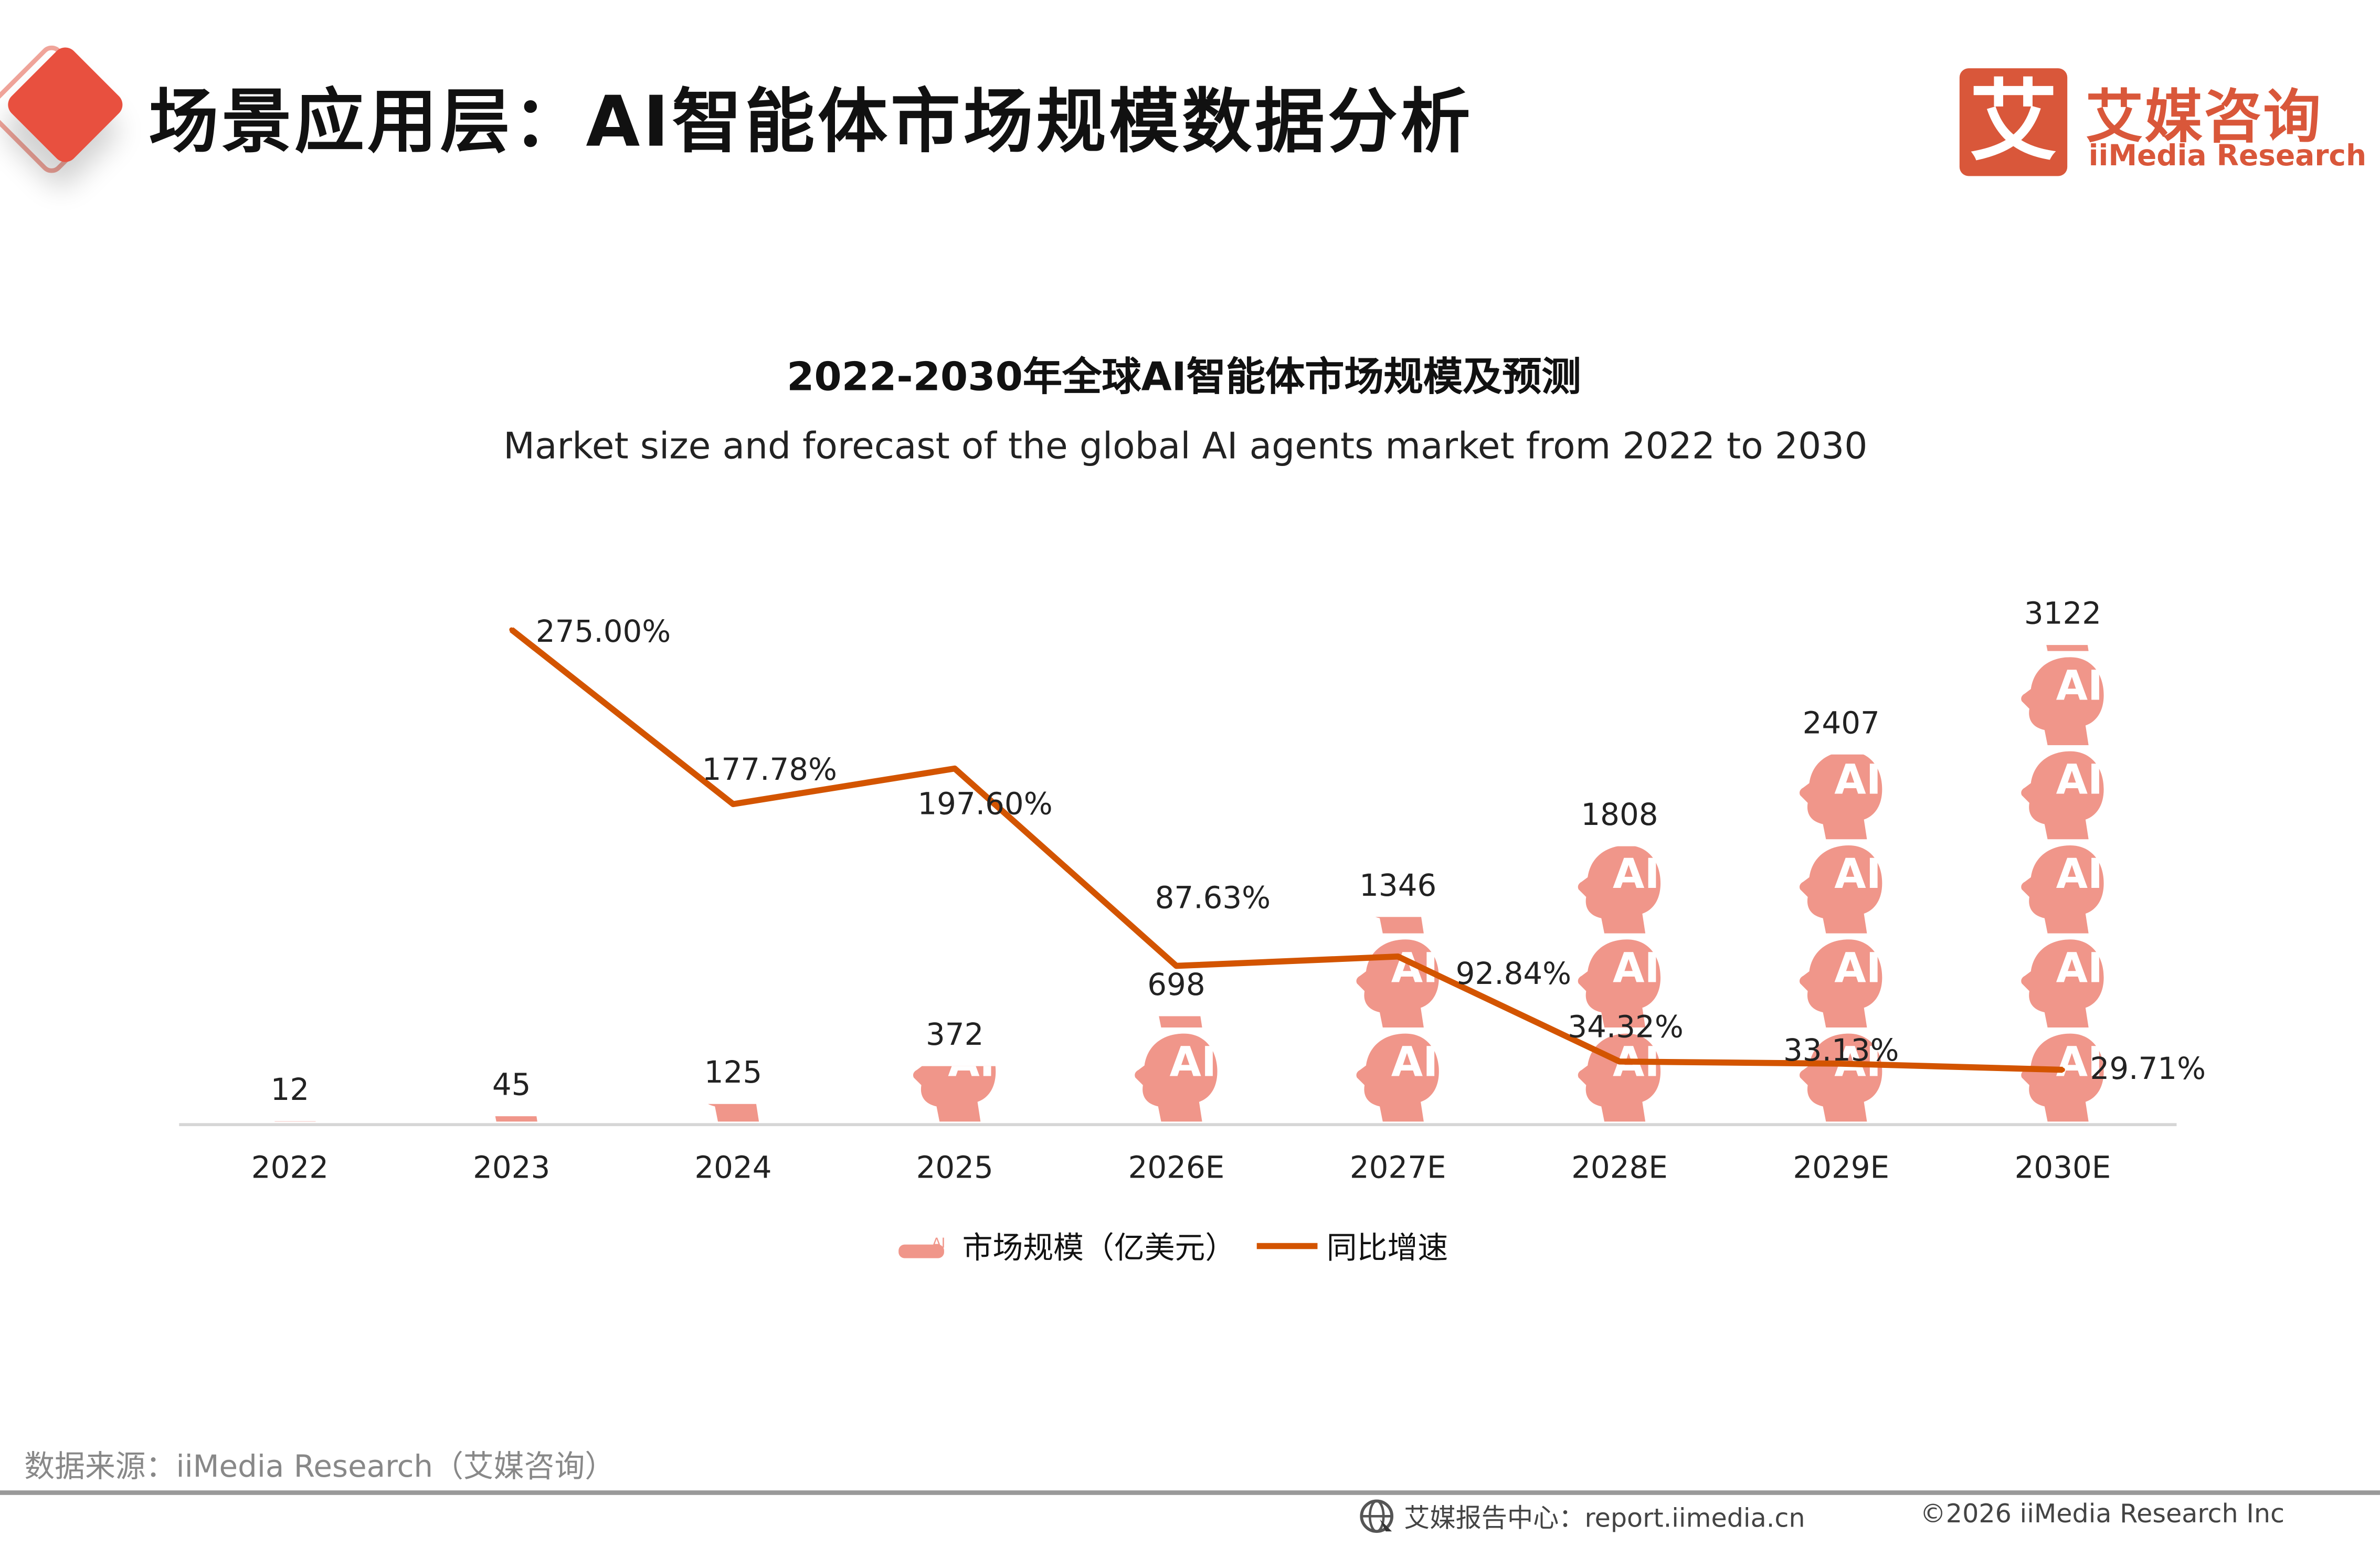 This screenshot has height=1547, width=2380. I want to click on x-tick-label: 2025, so click(954, 1167).